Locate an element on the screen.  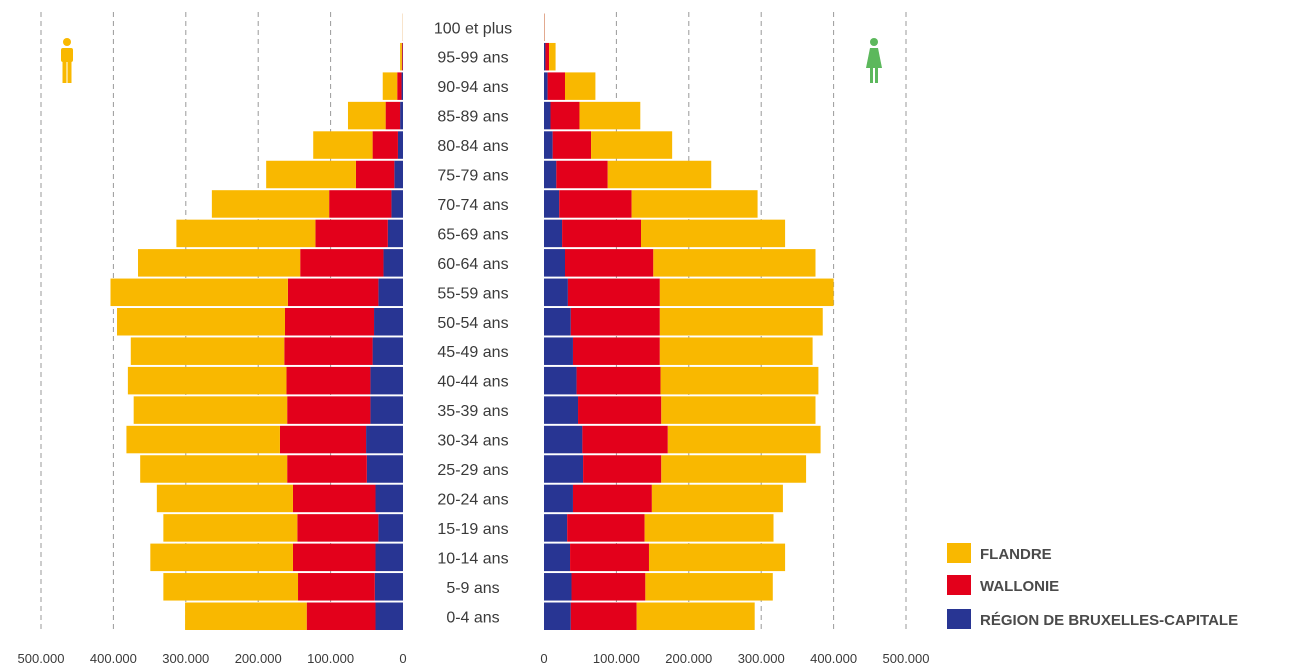
x-tick-label-right: 400.000 is located at coordinates (833, 658).